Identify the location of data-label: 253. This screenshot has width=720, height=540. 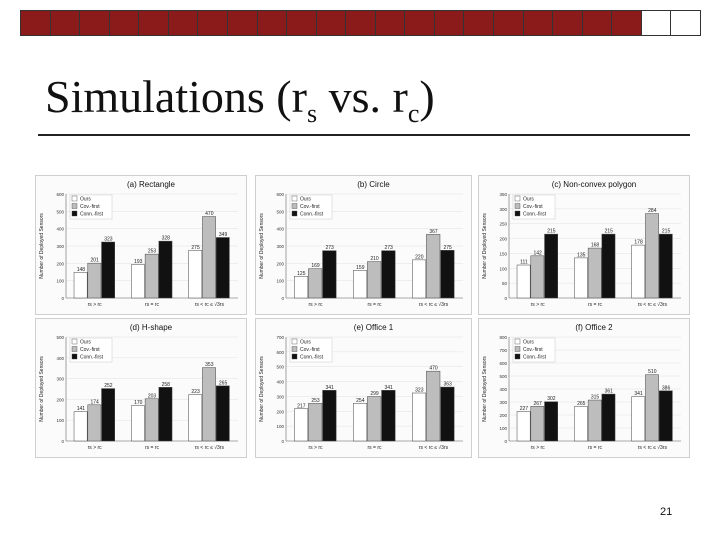
(315, 401).